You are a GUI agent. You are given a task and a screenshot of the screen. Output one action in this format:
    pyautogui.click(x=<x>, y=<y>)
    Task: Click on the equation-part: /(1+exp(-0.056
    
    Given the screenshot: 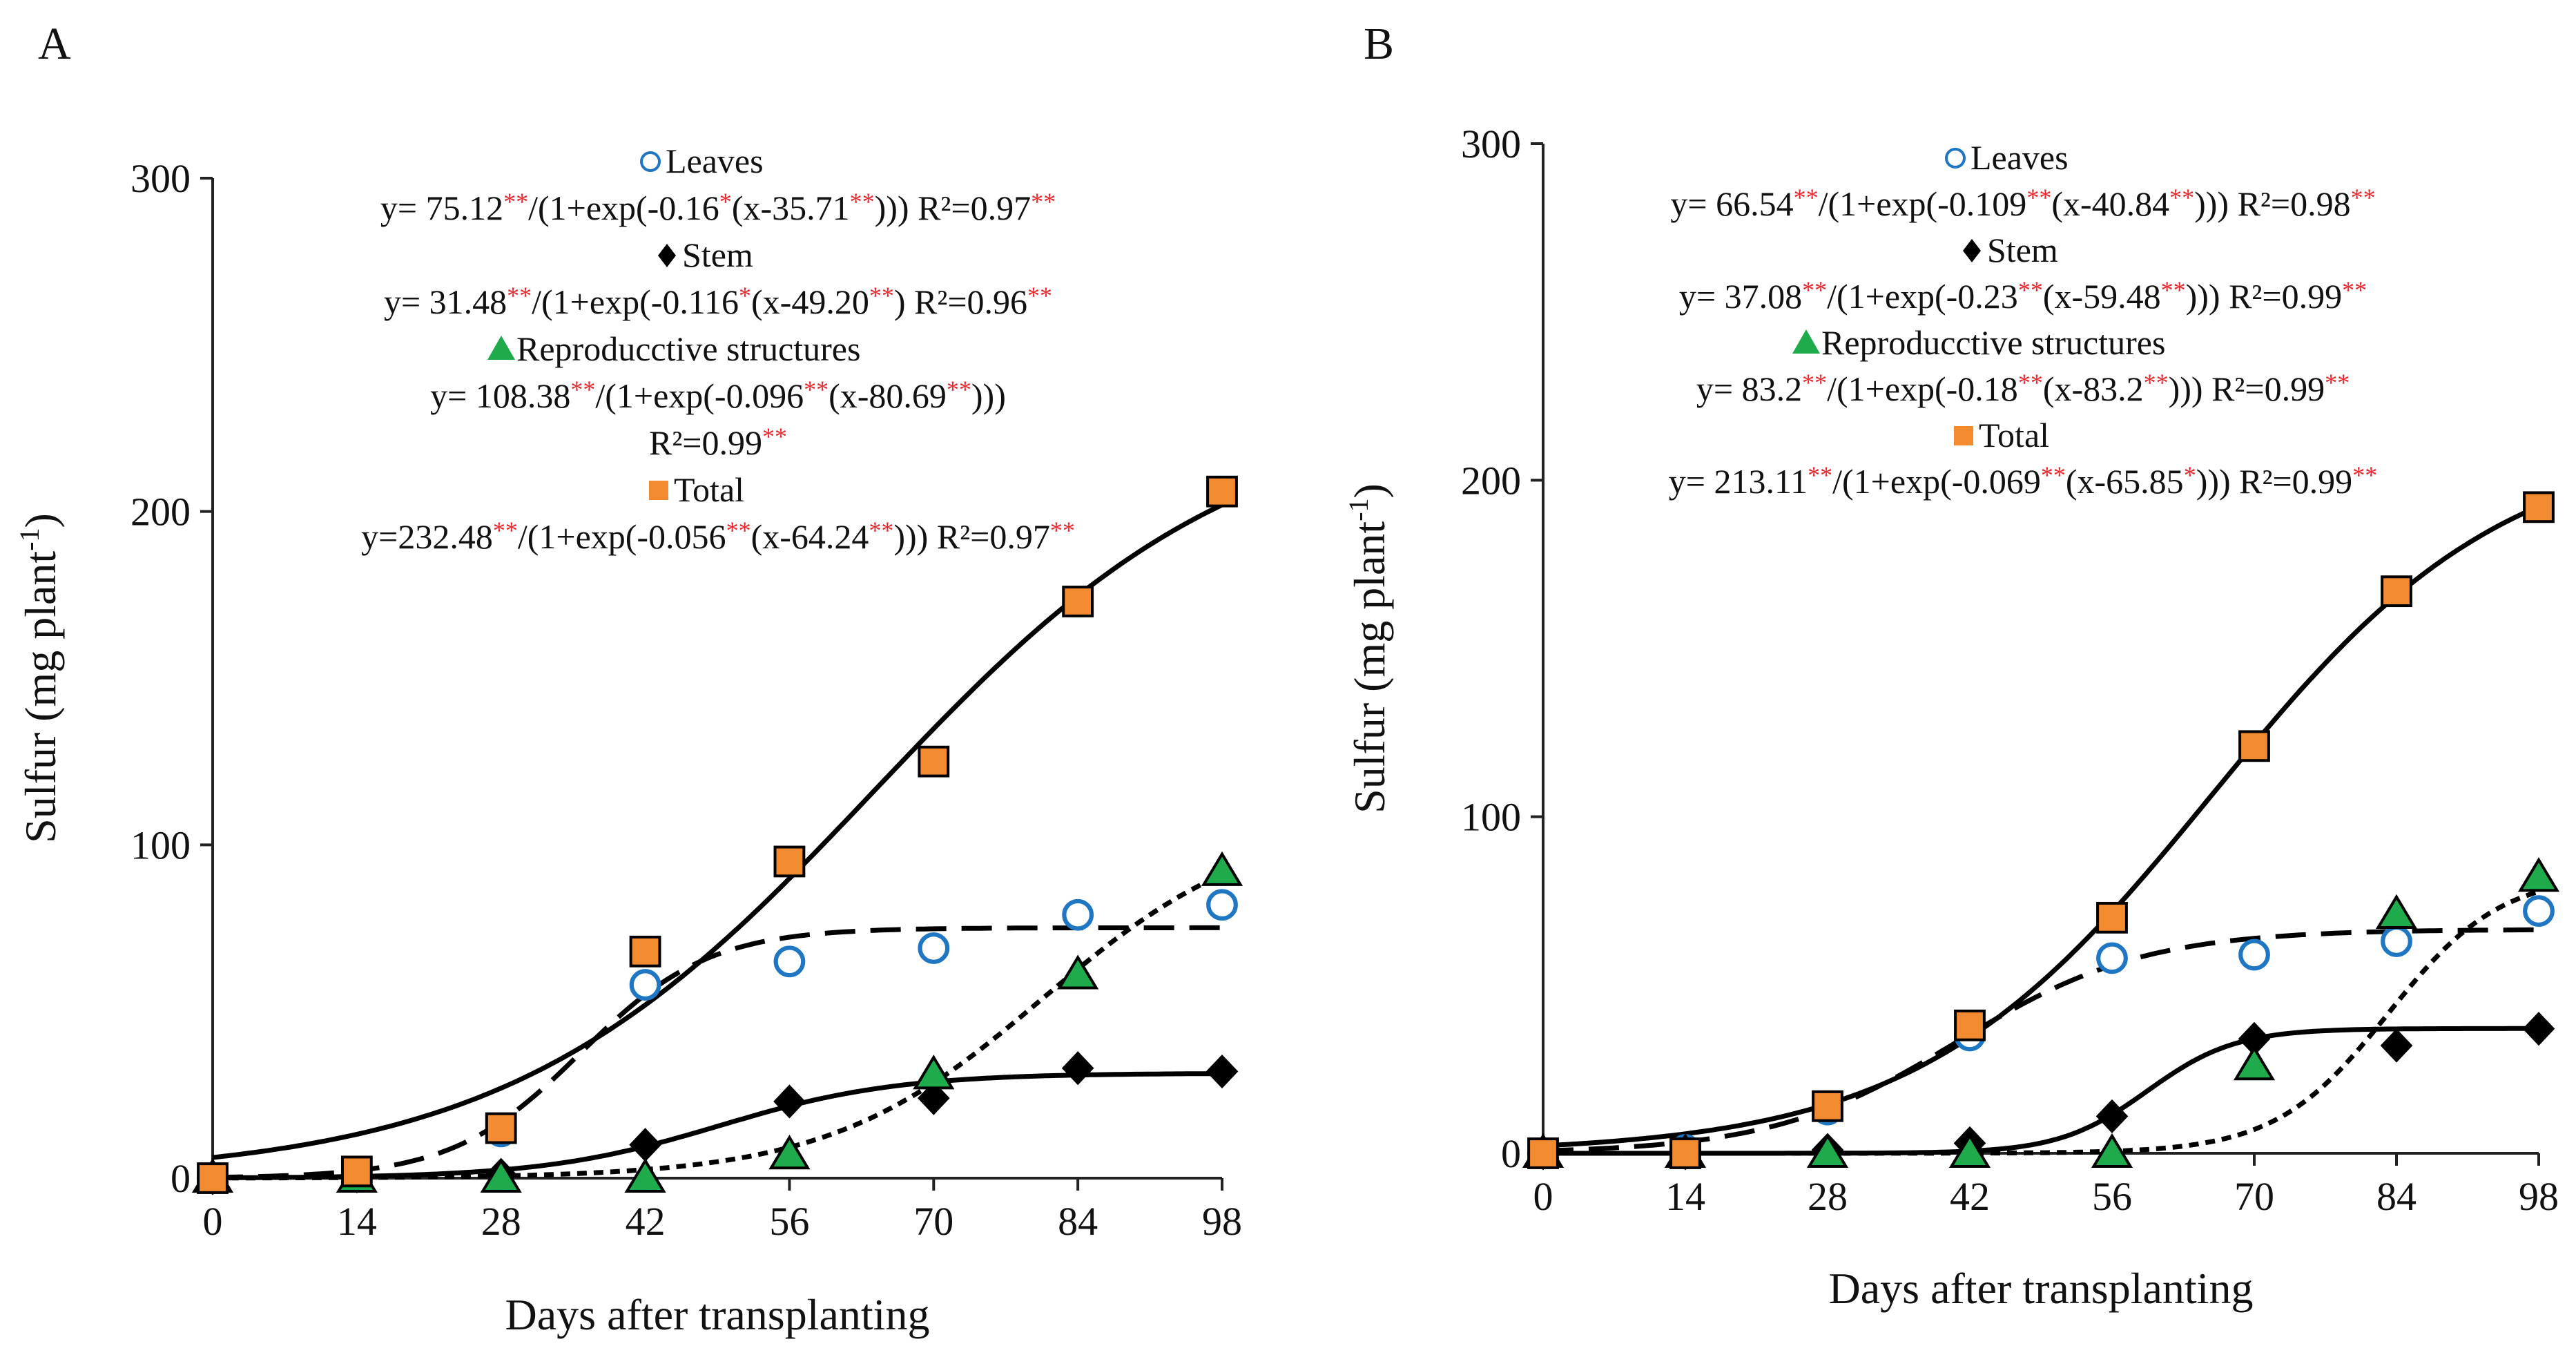 What is the action you would take?
    pyautogui.click(x=622, y=537)
    